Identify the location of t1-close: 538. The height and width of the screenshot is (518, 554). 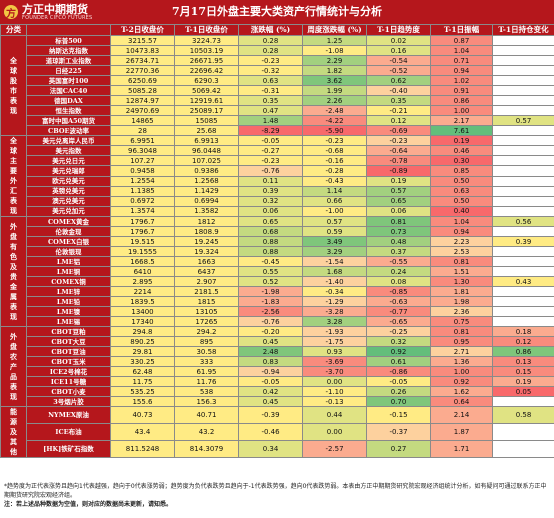
(206, 391).